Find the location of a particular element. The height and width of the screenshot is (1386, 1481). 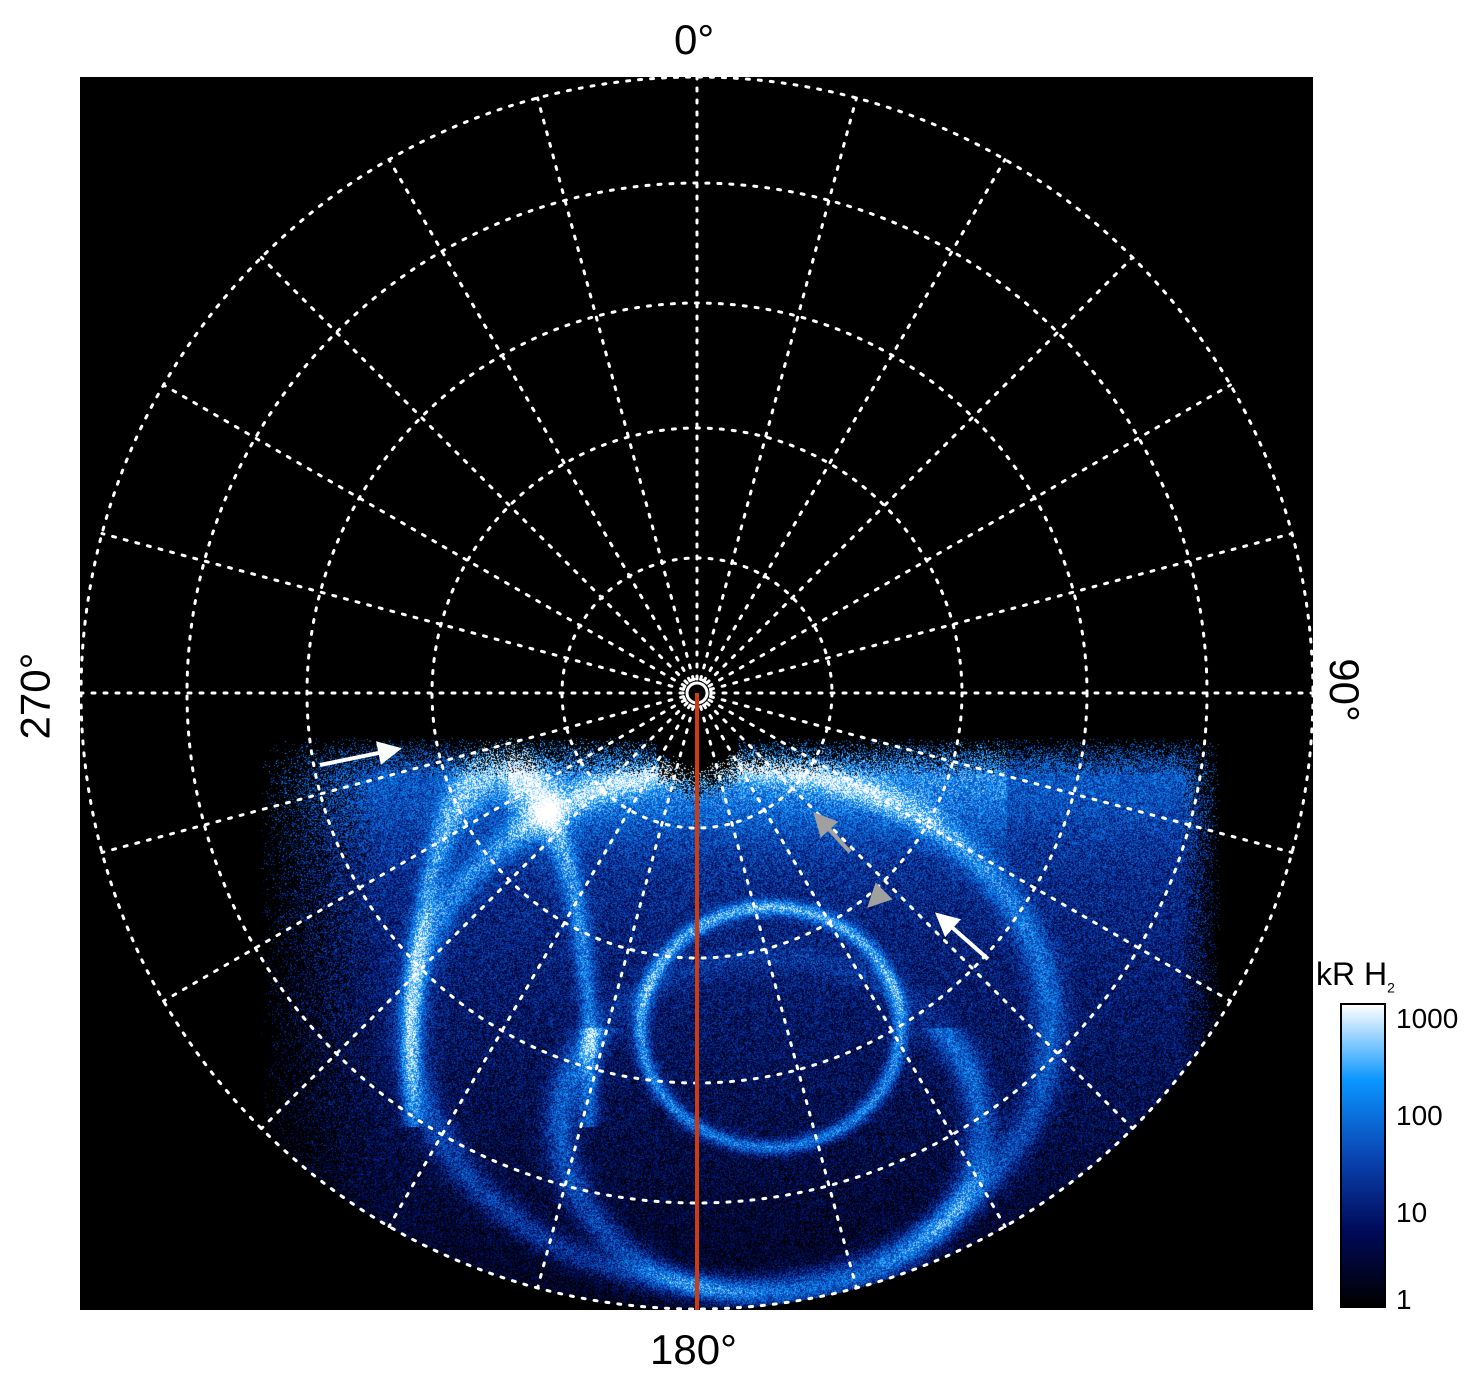

colorbar-tick-10: 10 is located at coordinates (1412, 1212).